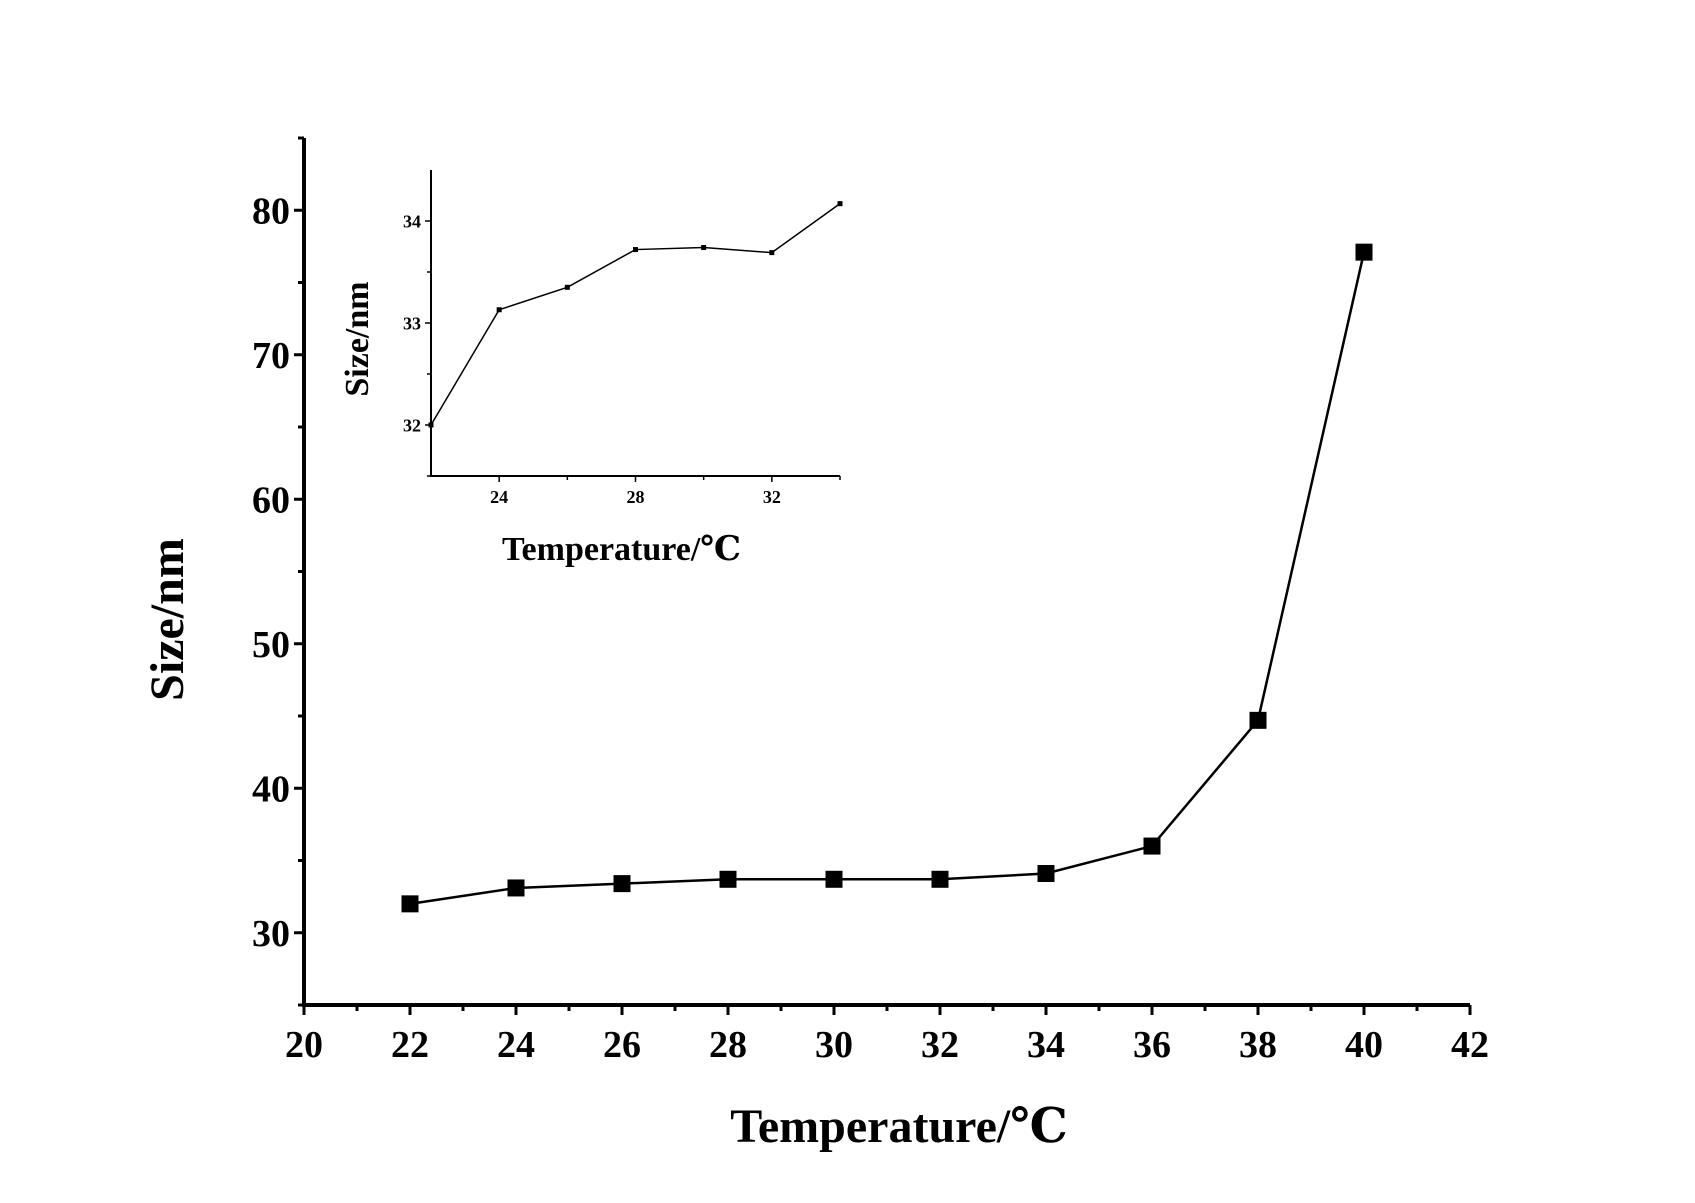  I want to click on main-x-tick-label: 36, so click(1152, 1045).